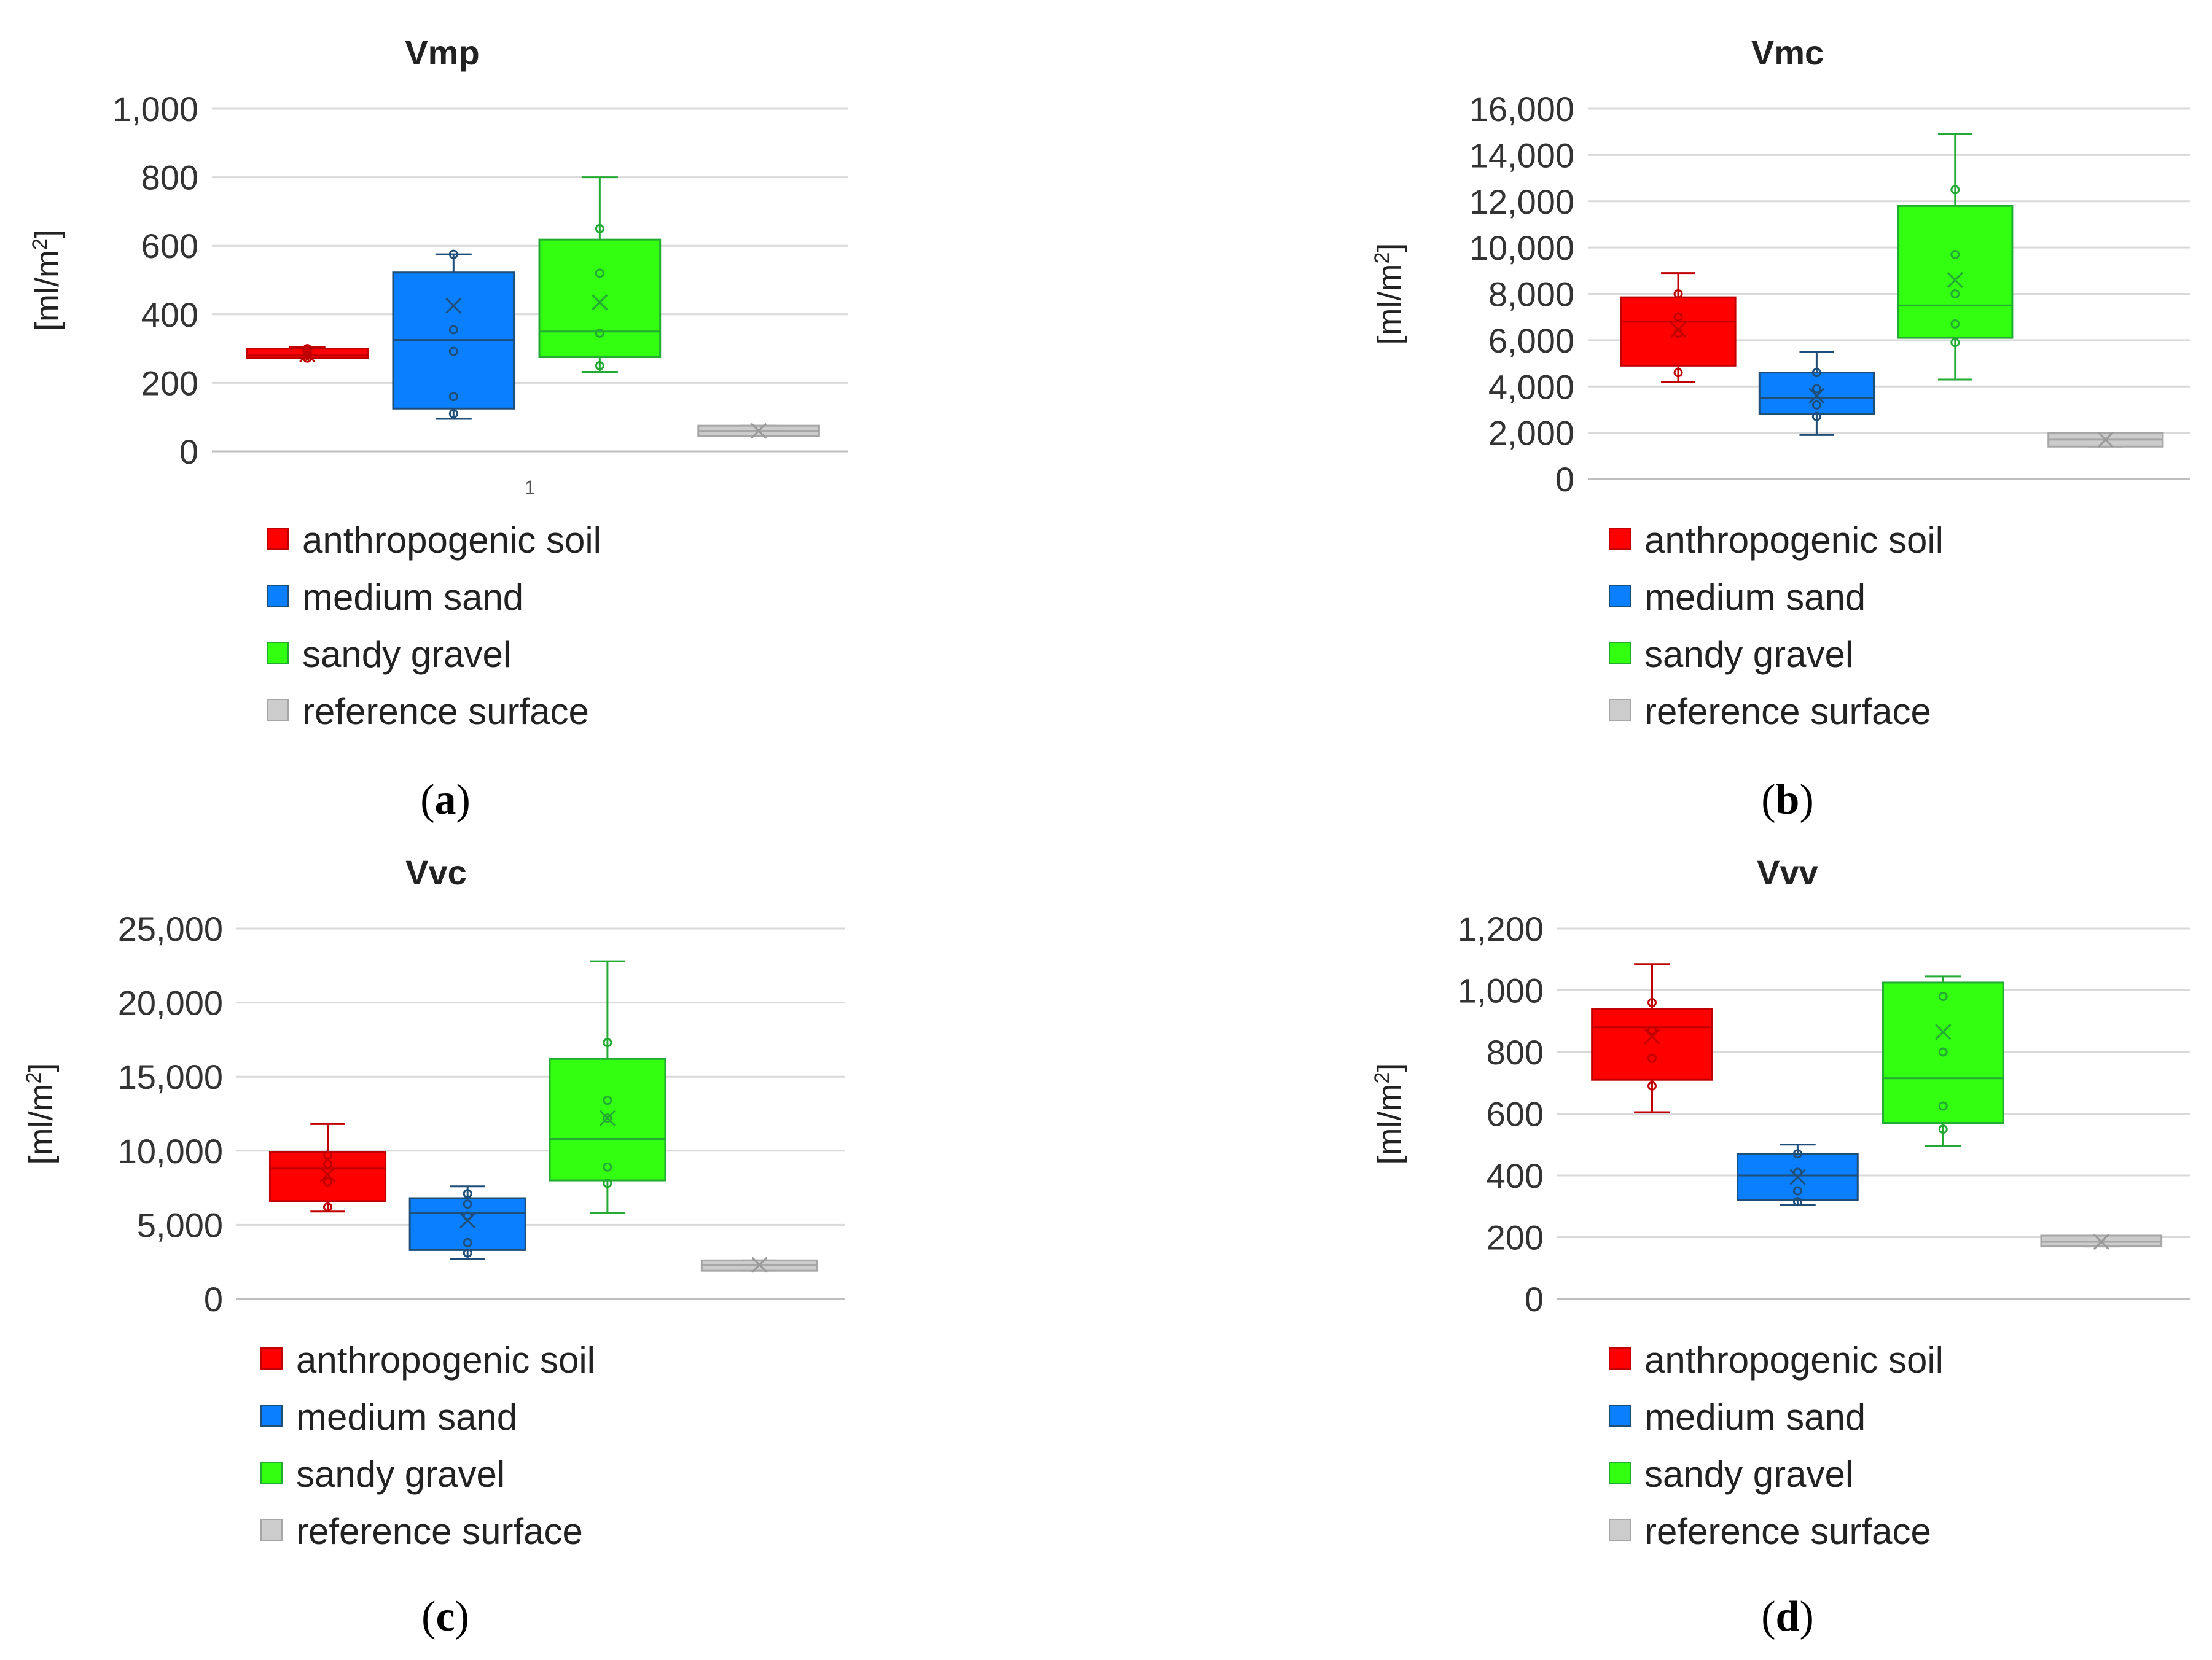 Image resolution: width=2212 pixels, height=1660 pixels. Describe the element at coordinates (1787, 1616) in the screenshot. I see `panel-label: (d)` at that location.